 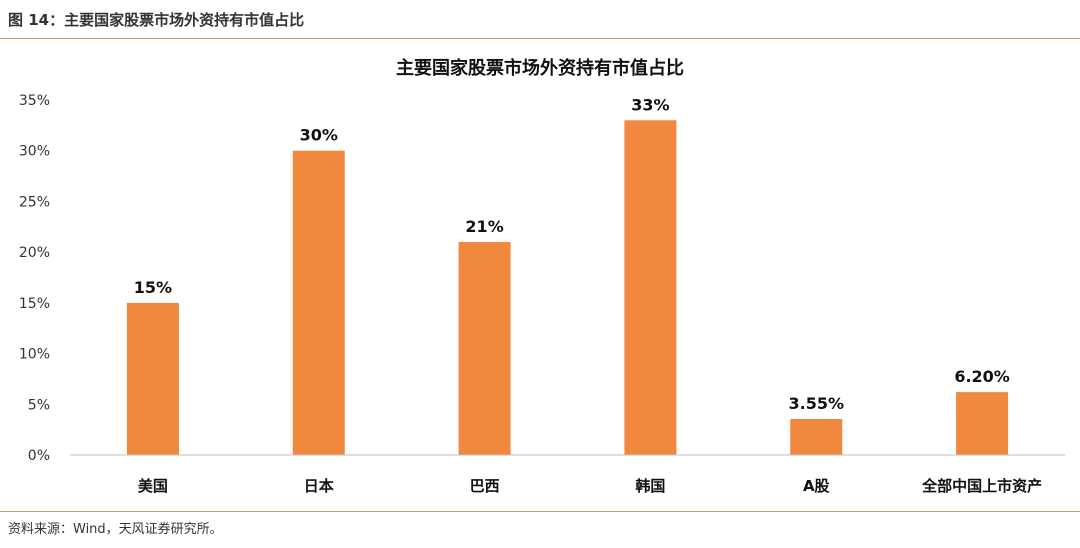 What do you see at coordinates (982, 376) in the screenshot?
I see `data-label: 6.20%` at bounding box center [982, 376].